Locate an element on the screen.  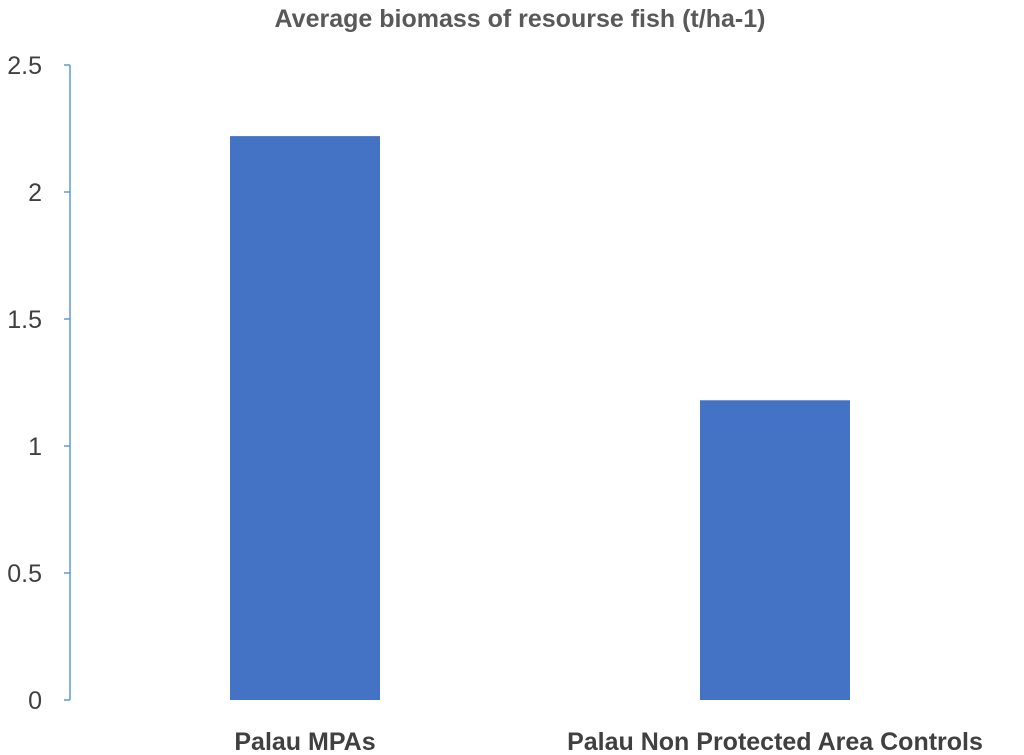
y-tick-label: 1 is located at coordinates (35, 447).